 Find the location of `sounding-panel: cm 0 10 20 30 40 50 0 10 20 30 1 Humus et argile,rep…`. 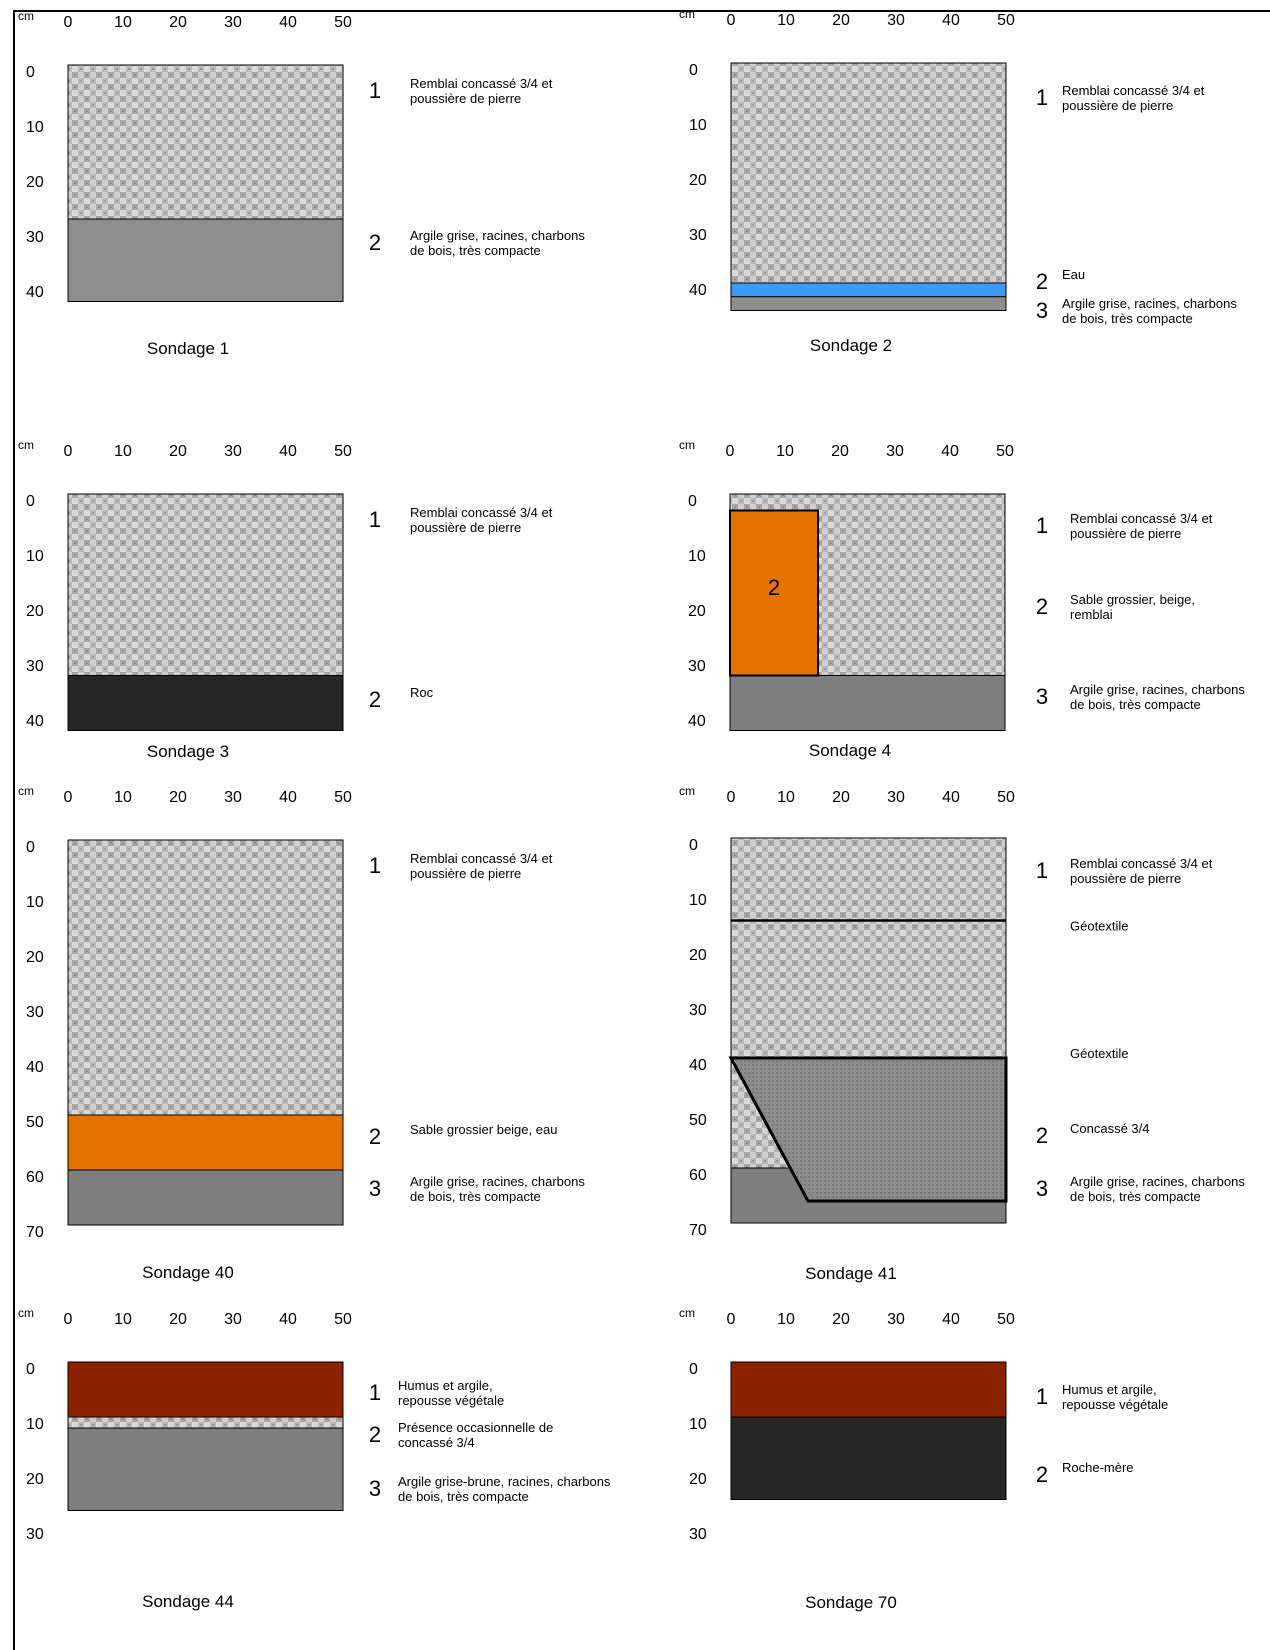

sounding-panel: cm 0 10 20 30 40 50 0 10 20 30 1 Humus et argile,rep… is located at coordinates (314, 1458).